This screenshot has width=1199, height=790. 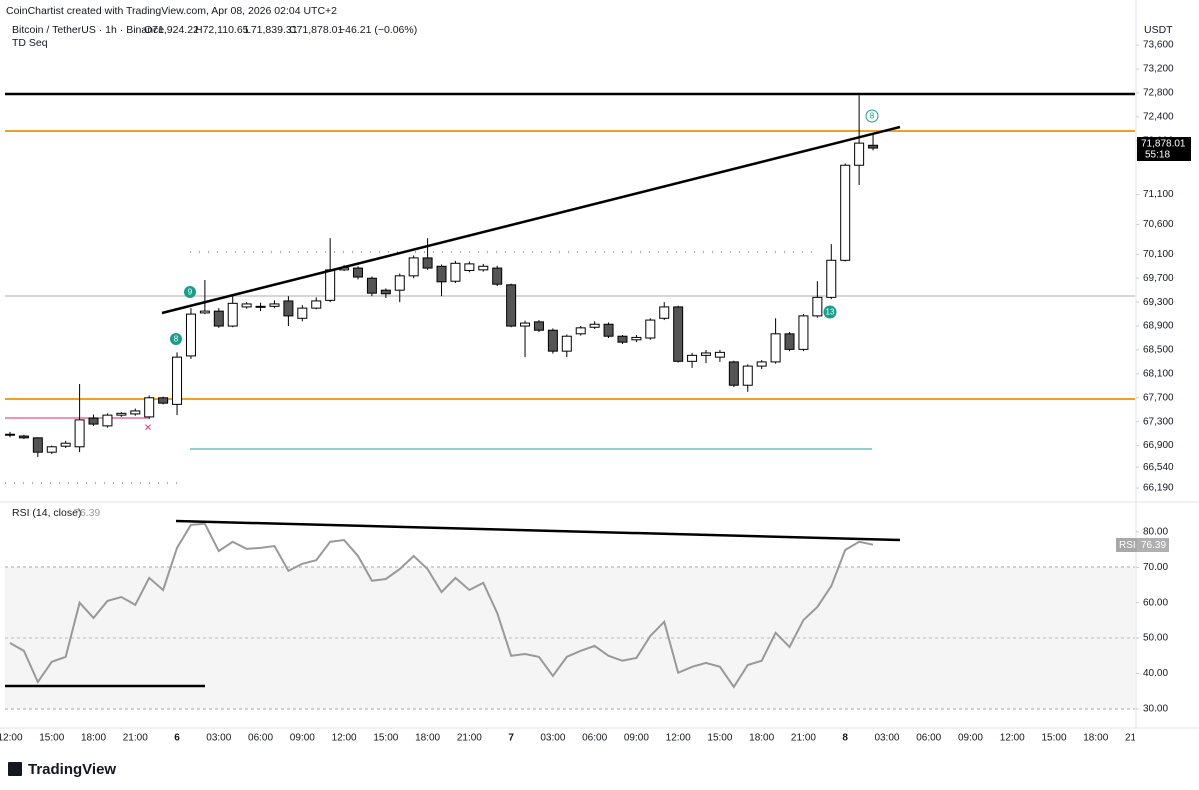 What do you see at coordinates (1155, 567) in the screenshot?
I see `y-tick-label: 70.00` at bounding box center [1155, 567].